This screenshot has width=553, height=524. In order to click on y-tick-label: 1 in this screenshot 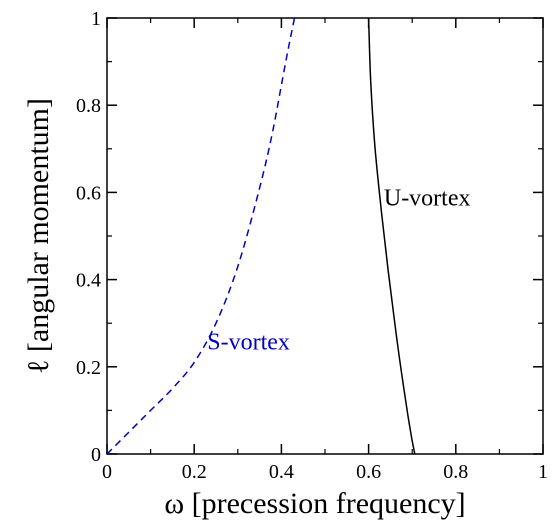, I will do `click(96, 19)`.